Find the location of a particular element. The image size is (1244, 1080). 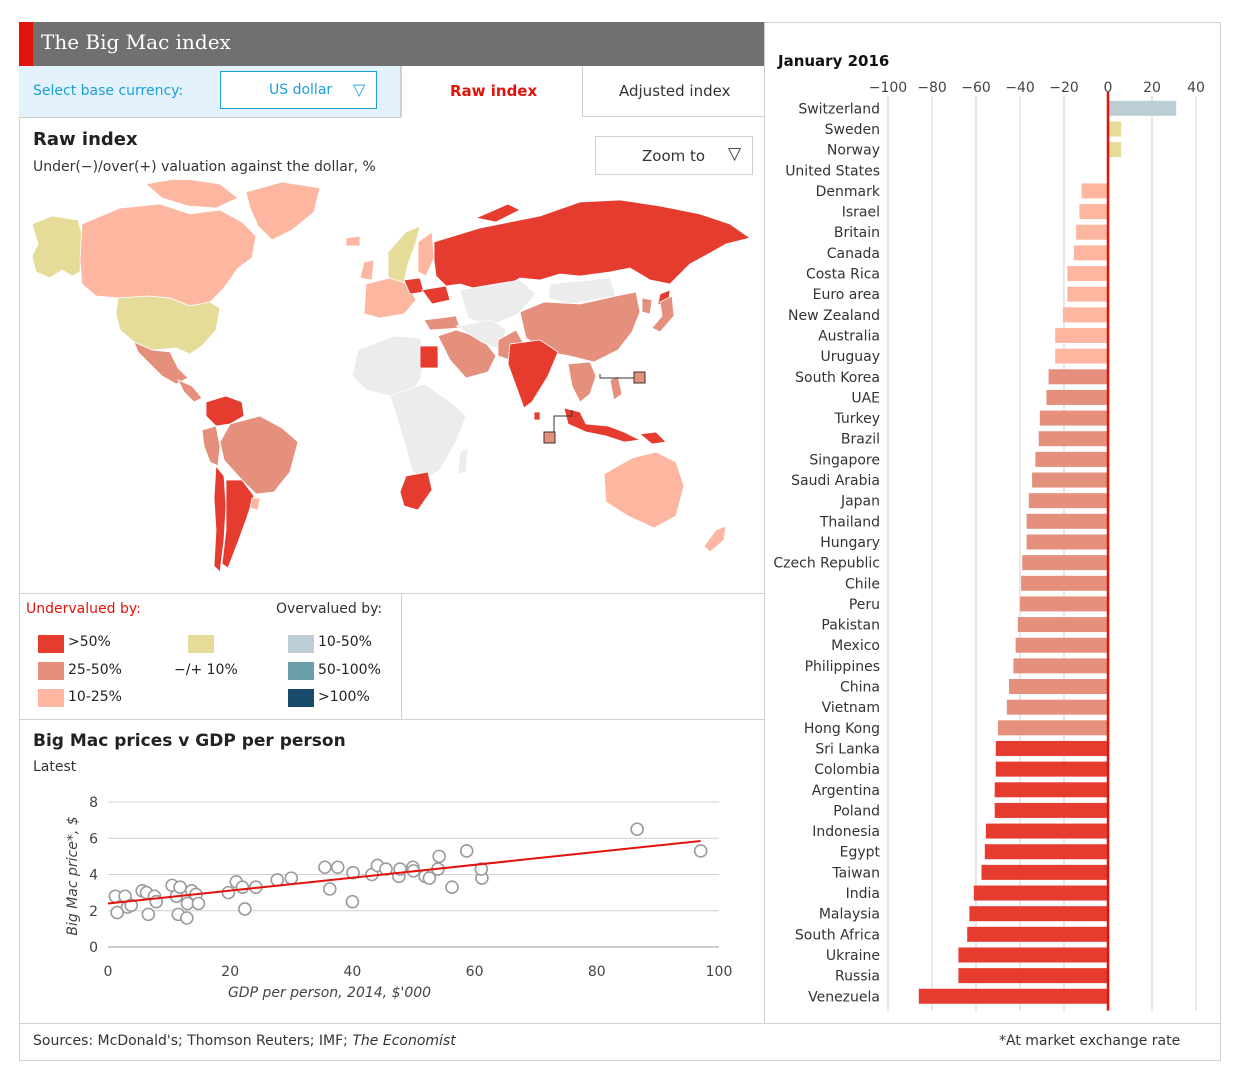

bar-label: Pakistan is located at coordinates (850, 626).